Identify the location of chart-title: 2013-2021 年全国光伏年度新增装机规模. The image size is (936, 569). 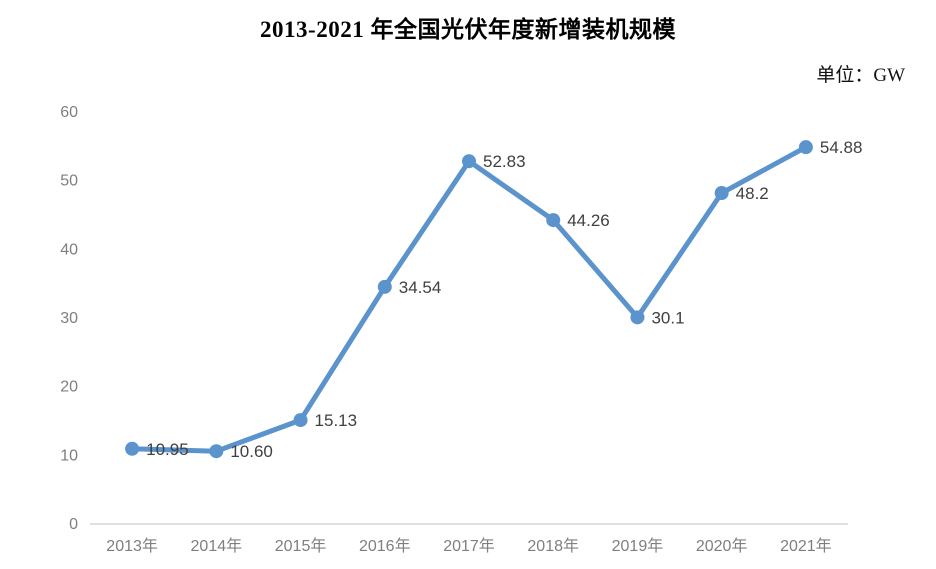
(468, 29).